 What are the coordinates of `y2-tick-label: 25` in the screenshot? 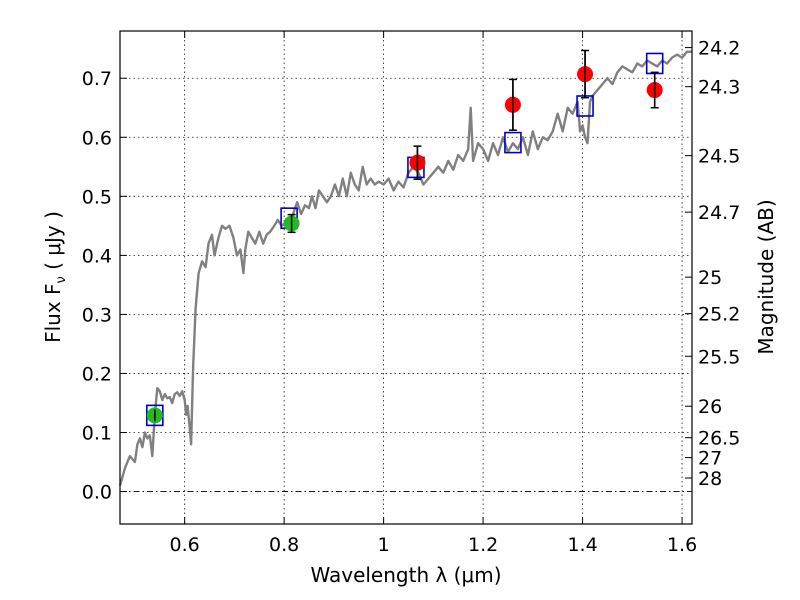 It's located at (710, 278).